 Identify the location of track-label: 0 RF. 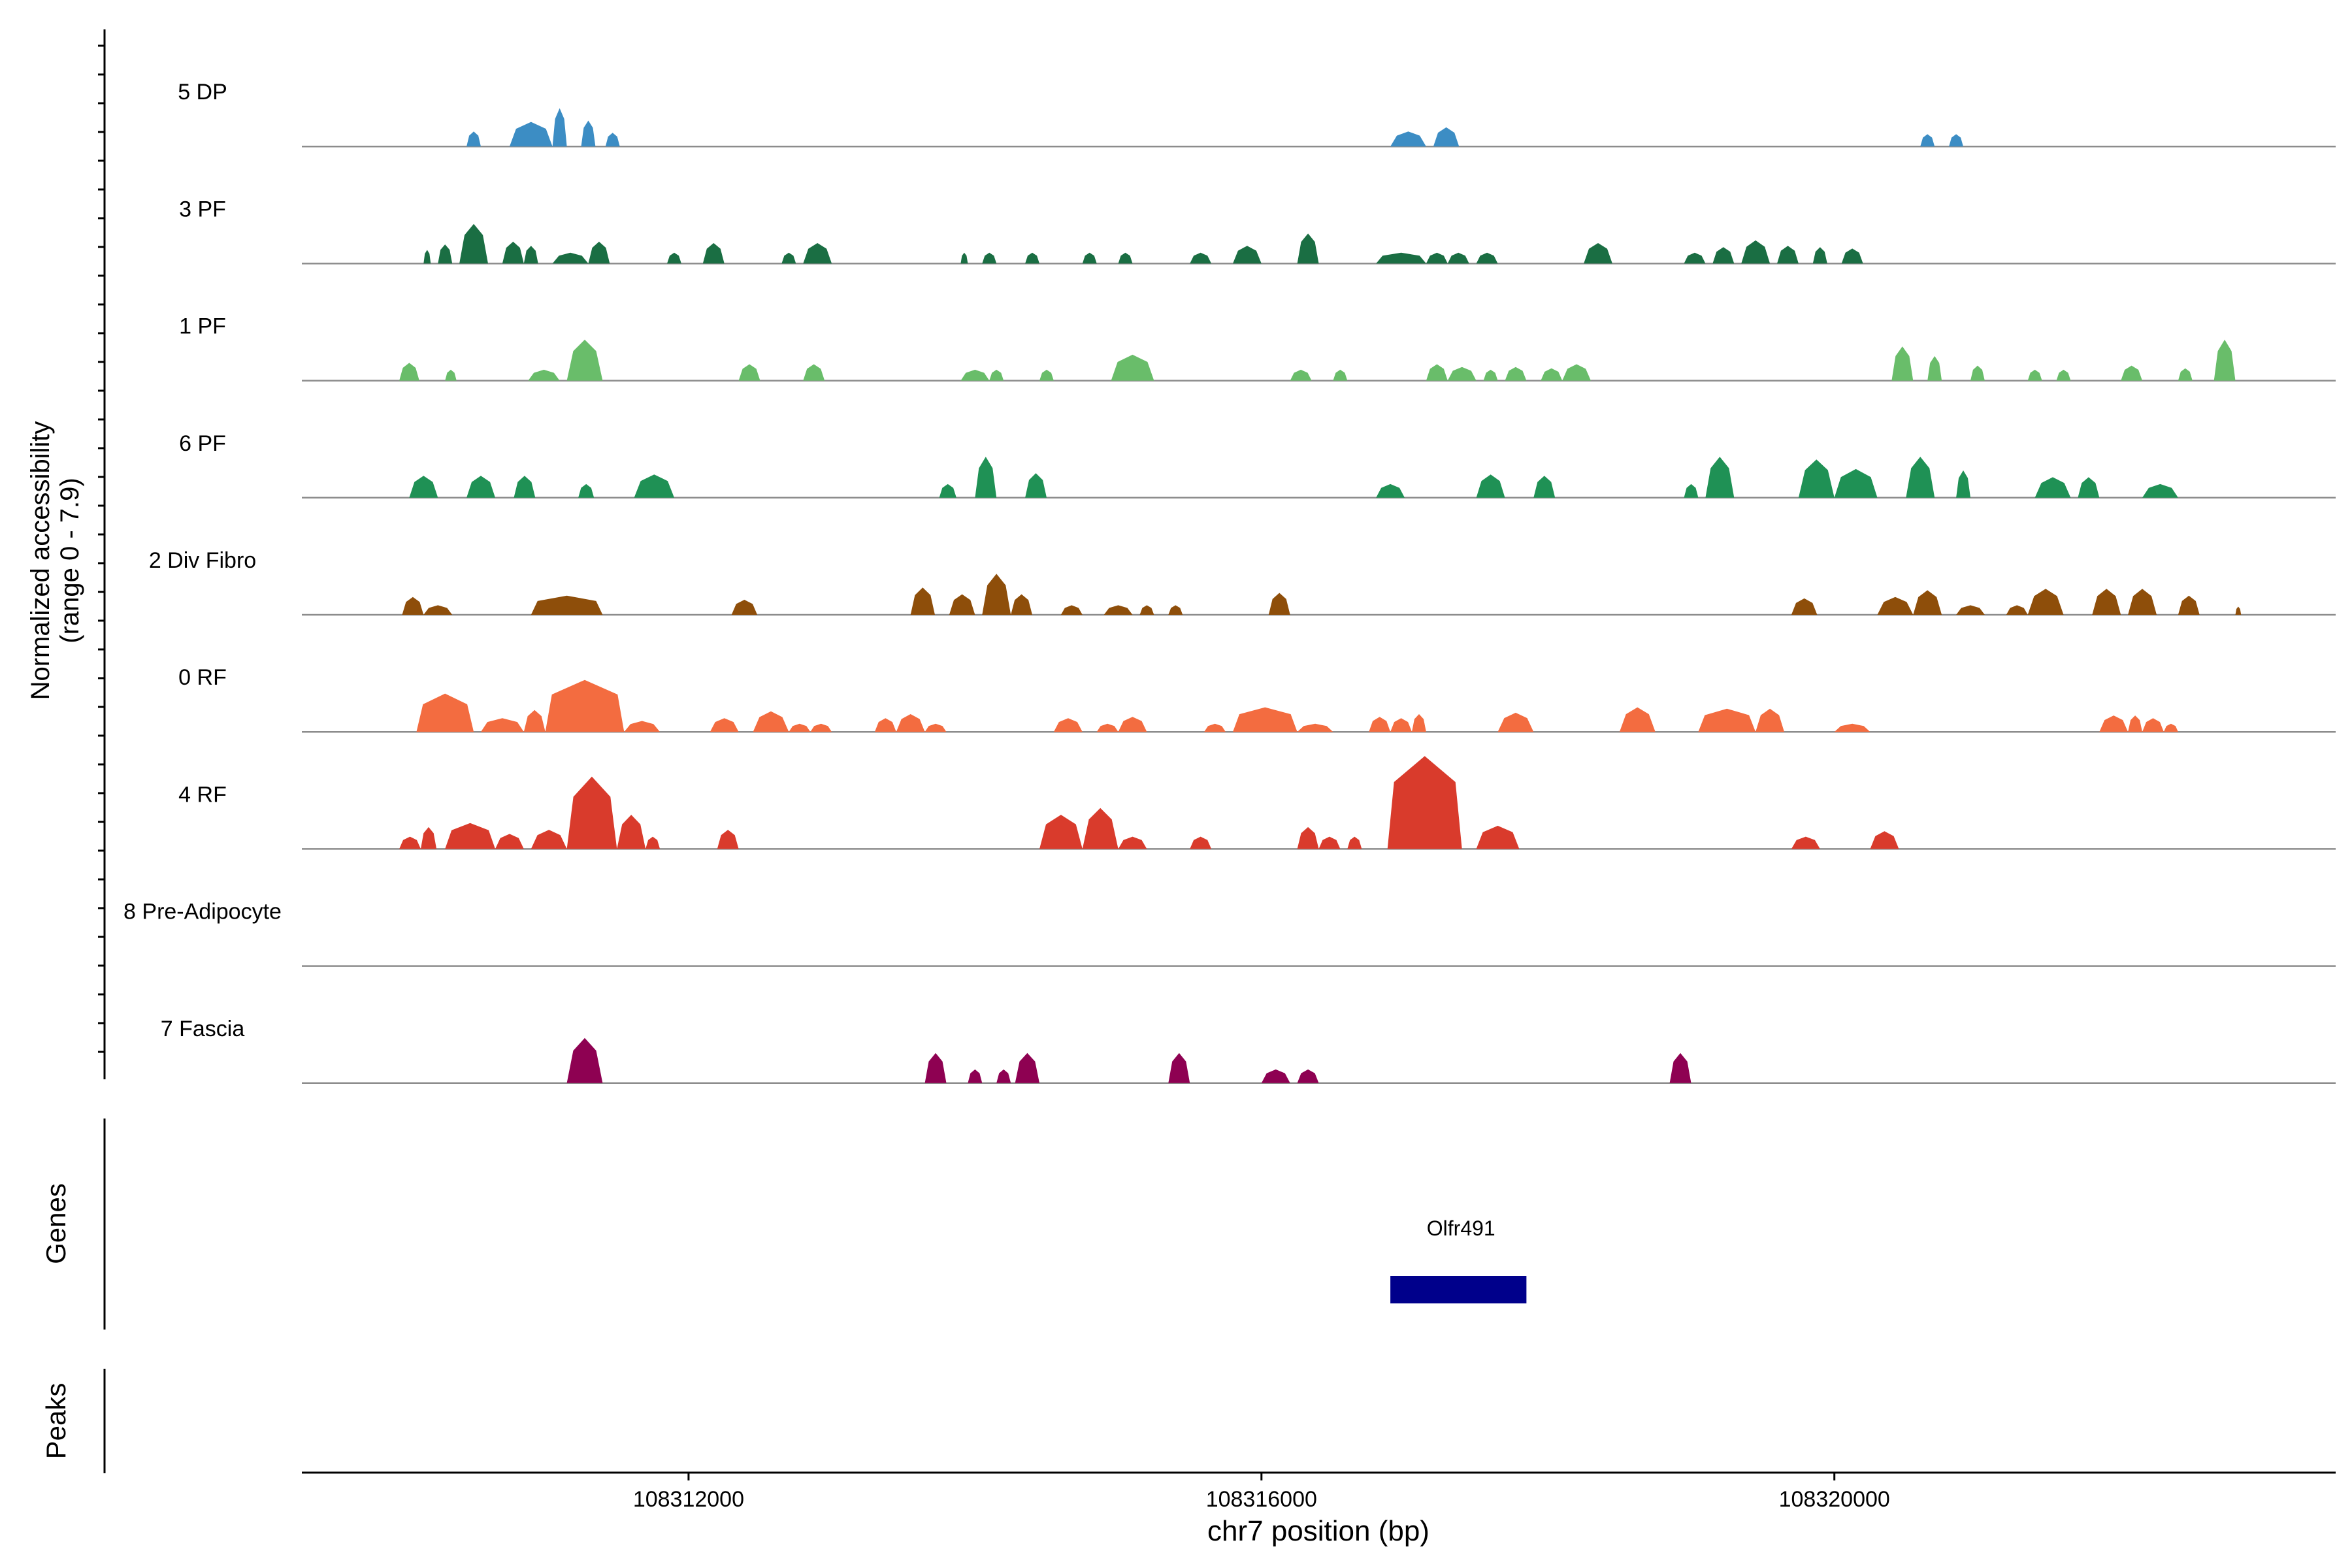
(202, 677).